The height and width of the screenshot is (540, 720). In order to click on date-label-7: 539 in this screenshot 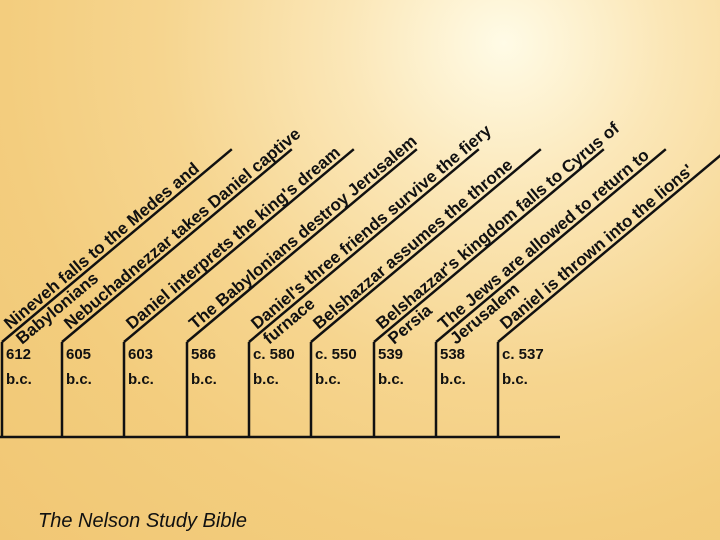, I will do `click(390, 354)`.